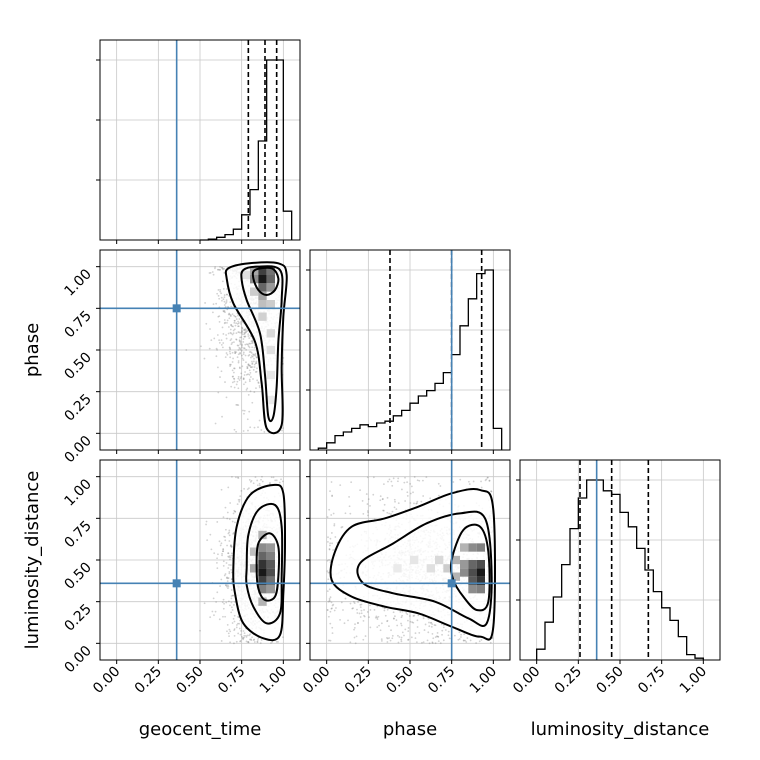 The height and width of the screenshot is (760, 760). Describe the element at coordinates (77, 282) in the screenshot. I see `y-tick-label: 1.00` at that location.